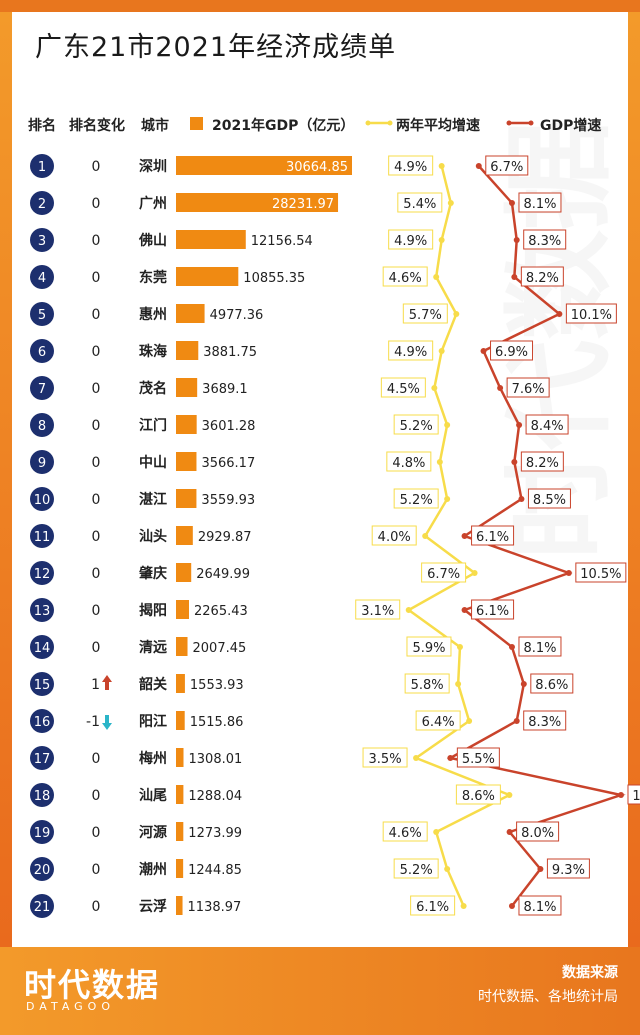  I want to click on city-label: 梅州, so click(153, 758).